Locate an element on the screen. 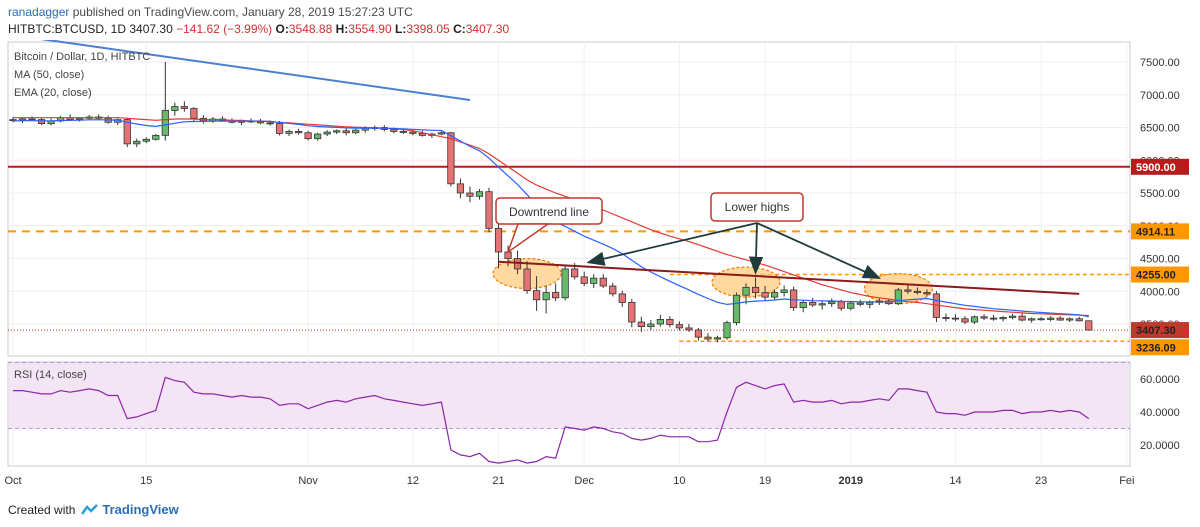 The width and height of the screenshot is (1200, 527). annotations: Downtrend line Lower highs is located at coordinates (688, 235).